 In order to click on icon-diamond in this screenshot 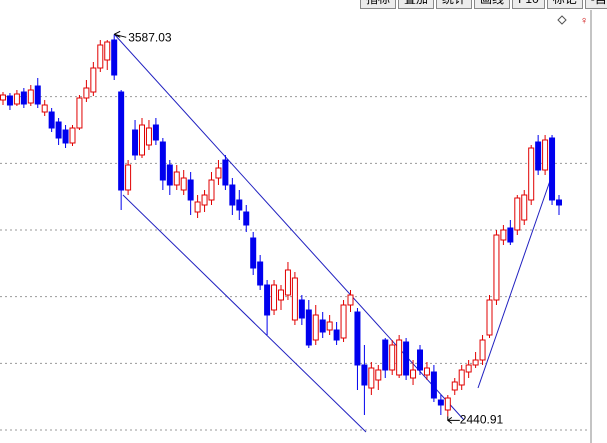, I will do `click(562, 20)`.